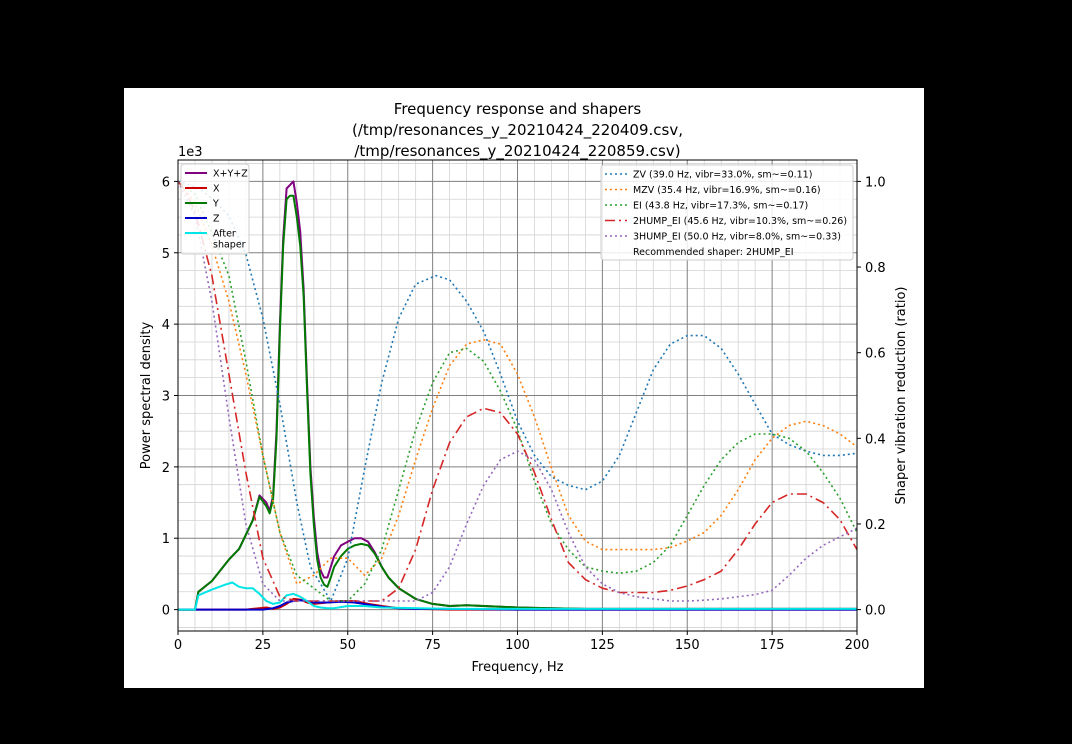 The width and height of the screenshot is (1072, 744). I want to click on y-right-tick-label: 1.0, so click(875, 182).